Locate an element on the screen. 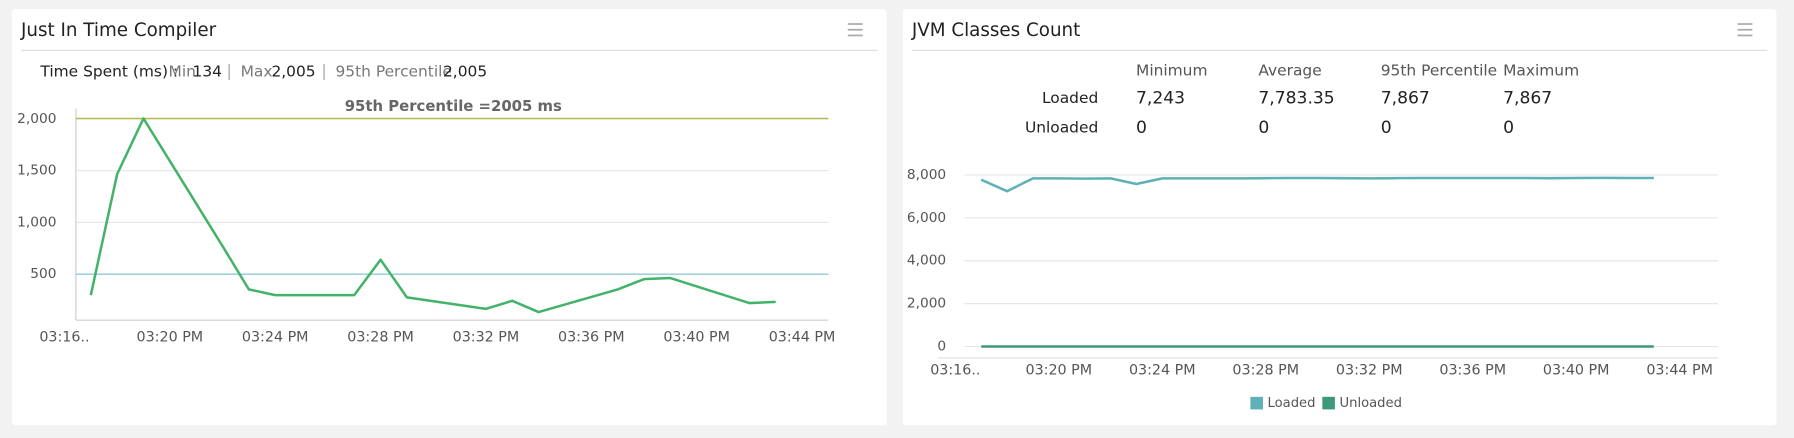 The image size is (1794, 438). y-tick-label: 4,000 is located at coordinates (926, 261).